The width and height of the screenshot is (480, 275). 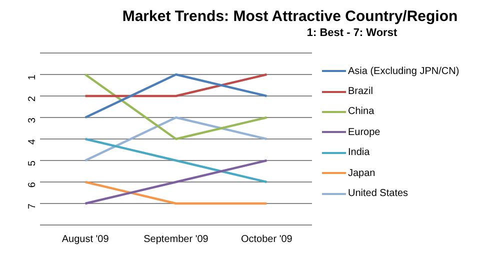 What do you see at coordinates (32, 163) in the screenshot?
I see `y-tick-label: 5` at bounding box center [32, 163].